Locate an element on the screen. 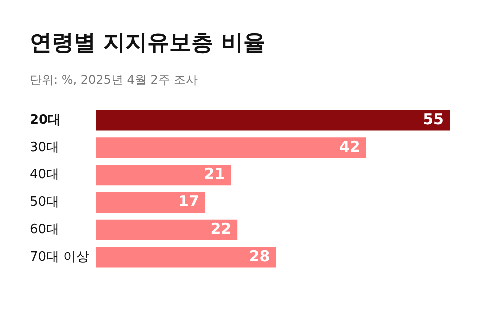 This screenshot has height=335, width=480. y-tick-label: 40대 is located at coordinates (45, 175).